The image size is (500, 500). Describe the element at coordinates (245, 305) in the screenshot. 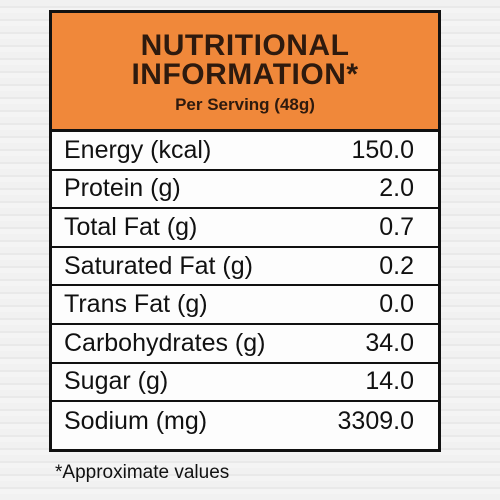

I see `table-row: Trans Fat (g) 0.0` at that location.